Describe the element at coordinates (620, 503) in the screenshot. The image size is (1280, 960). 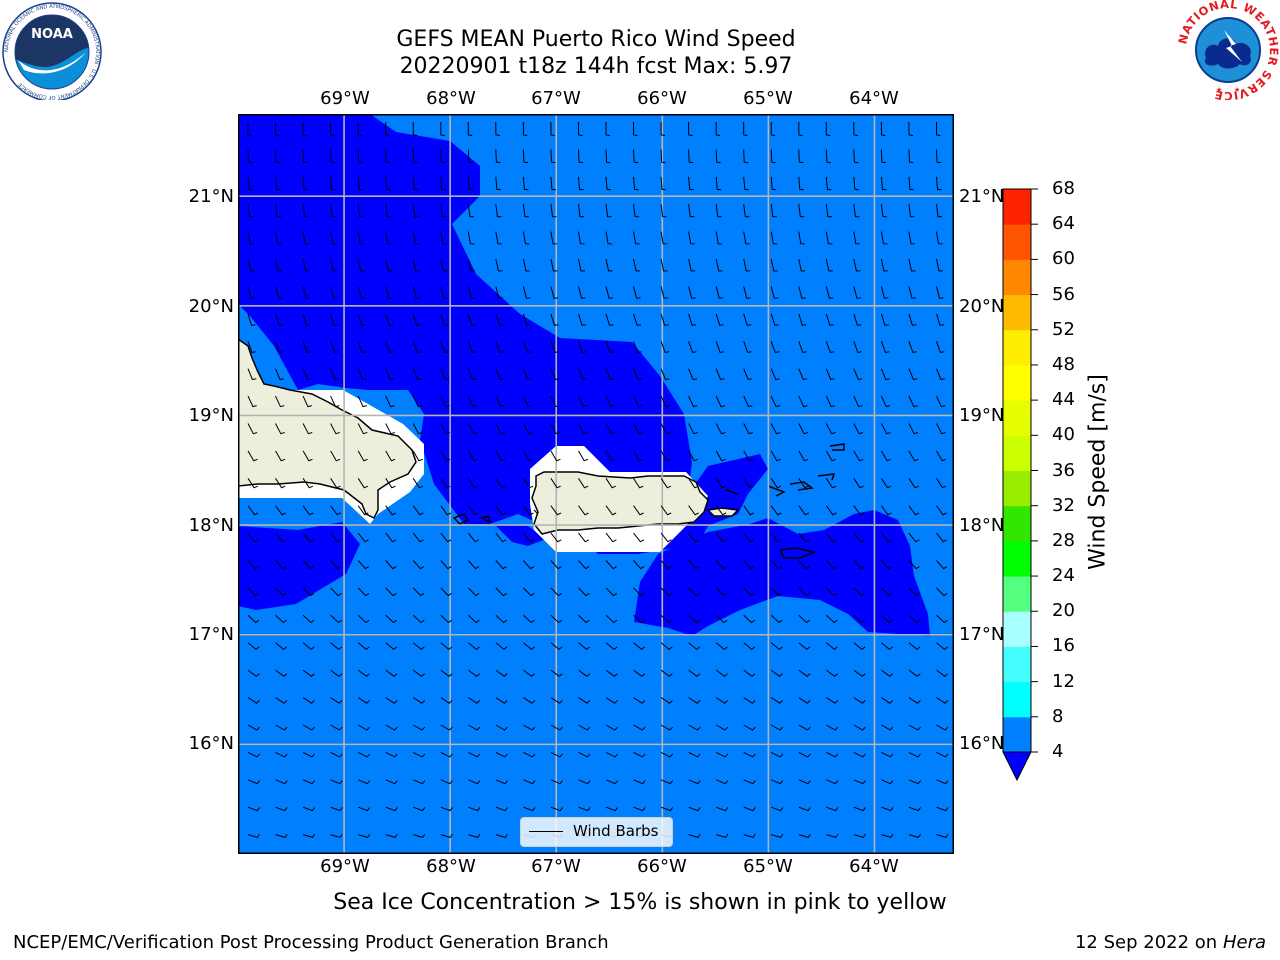
I see `land-puerto-rico` at that location.